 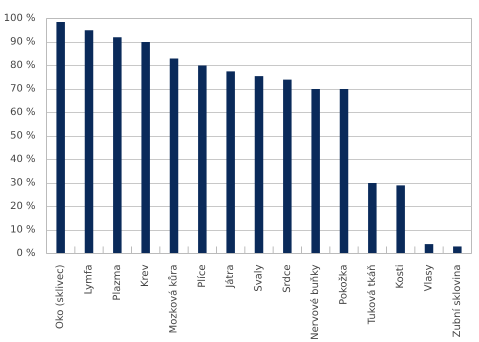 I want to click on x-tick-label: Vlasy, so click(x=429, y=278).